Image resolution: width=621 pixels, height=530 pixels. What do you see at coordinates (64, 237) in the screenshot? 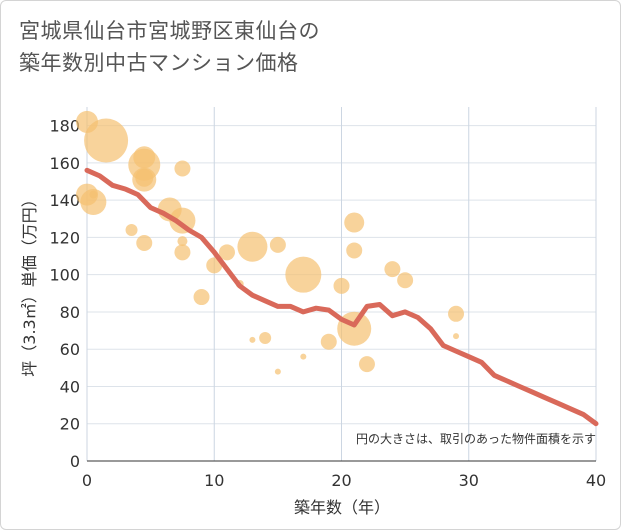
I see `y-tick-label: 120` at bounding box center [64, 237].